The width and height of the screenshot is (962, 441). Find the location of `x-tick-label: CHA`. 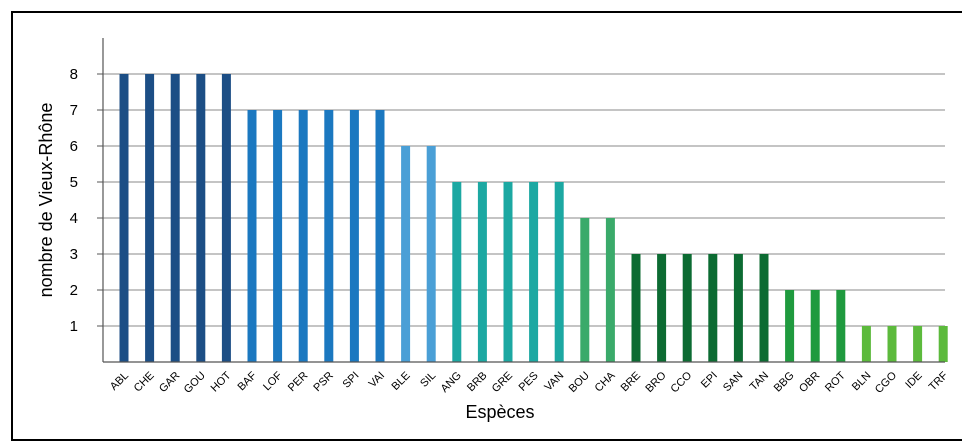

x-tick-label: CHA is located at coordinates (605, 381).